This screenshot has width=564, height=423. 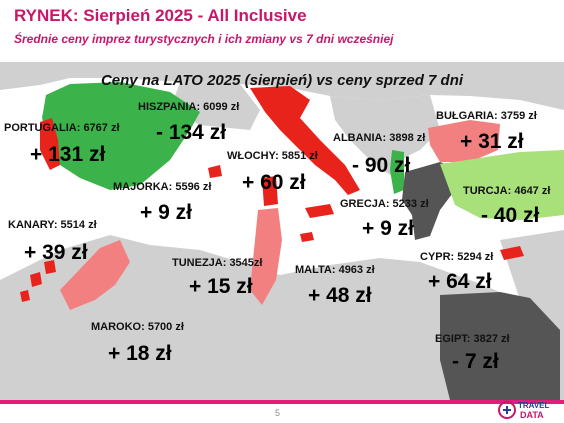 What do you see at coordinates (121, 136) in the screenshot?
I see `region-iberia` at bounding box center [121, 136].